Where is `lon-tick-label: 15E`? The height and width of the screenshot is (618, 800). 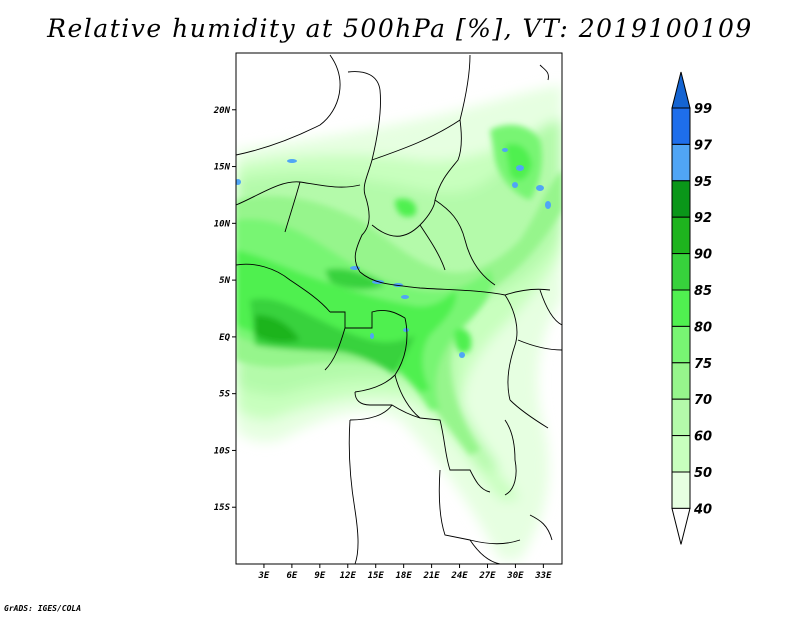 lon-tick-label: 15E is located at coordinates (376, 576).